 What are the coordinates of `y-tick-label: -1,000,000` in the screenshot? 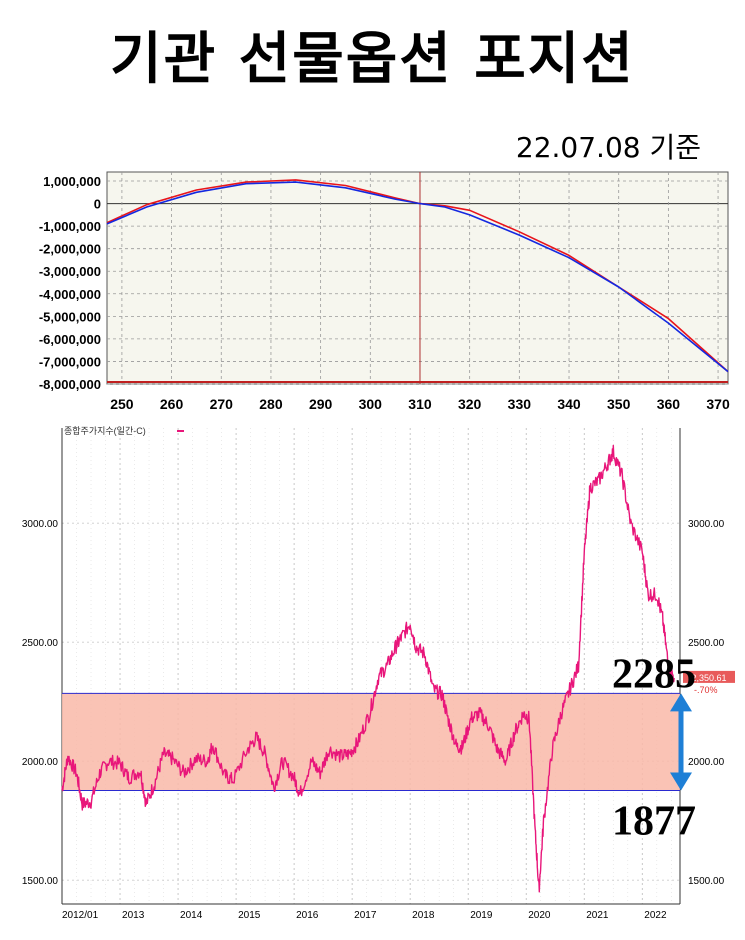 It's located at (70, 226).